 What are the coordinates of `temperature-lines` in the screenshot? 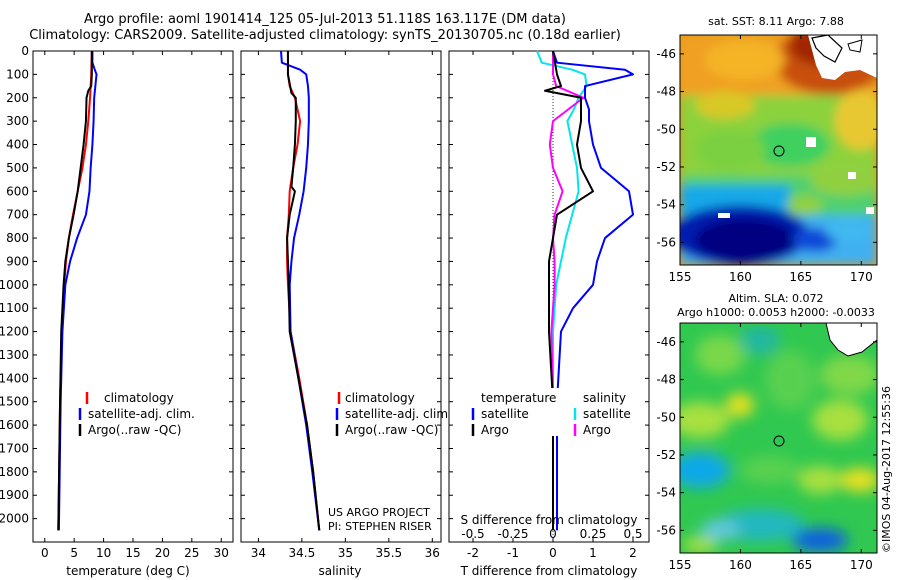 It's located at (77, 290).